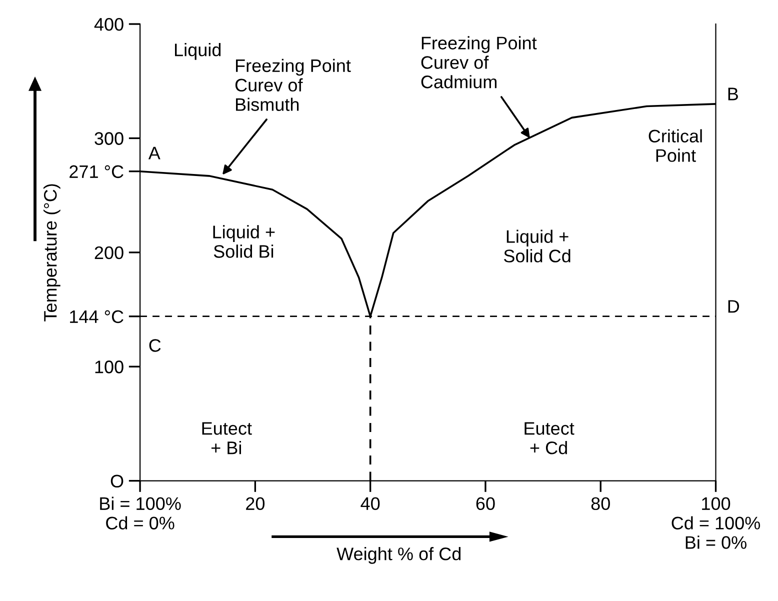 Image resolution: width=778 pixels, height=601 pixels. What do you see at coordinates (97, 317) in the screenshot?
I see `y-tick-label: 144 °C` at bounding box center [97, 317].